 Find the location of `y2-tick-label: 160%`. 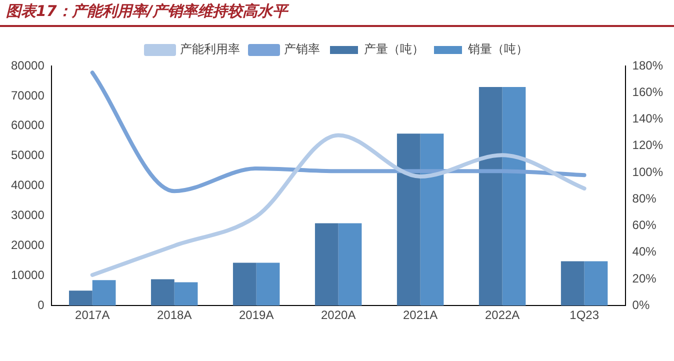

y2-tick-label: 160% is located at coordinates (648, 91).